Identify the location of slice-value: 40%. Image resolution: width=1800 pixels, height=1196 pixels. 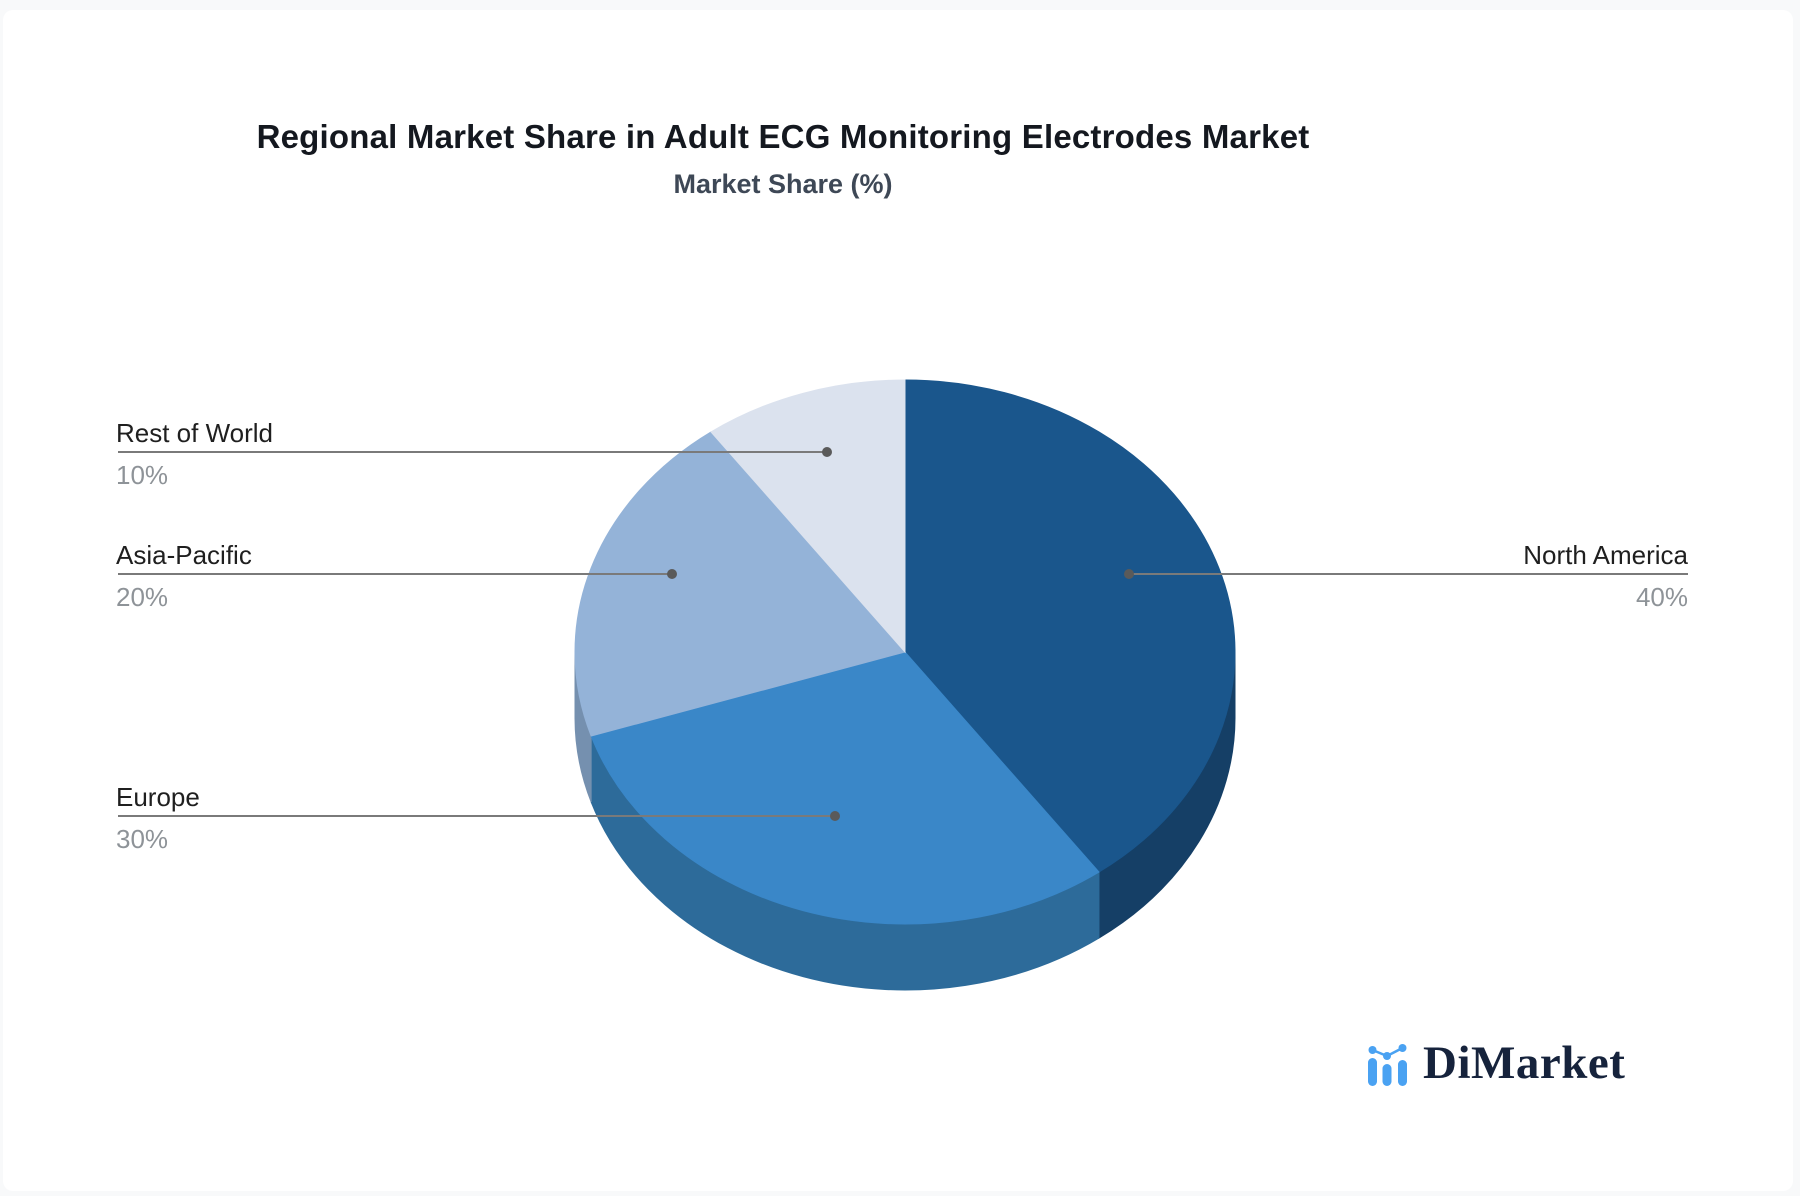
(1661, 597).